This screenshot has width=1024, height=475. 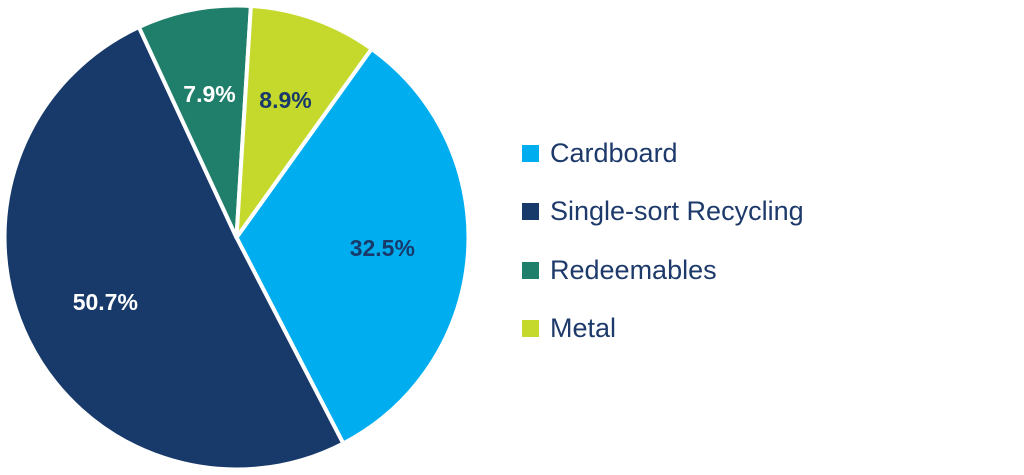 What do you see at coordinates (194, 121) in the screenshot?
I see `pie-slice-redeemables` at bounding box center [194, 121].